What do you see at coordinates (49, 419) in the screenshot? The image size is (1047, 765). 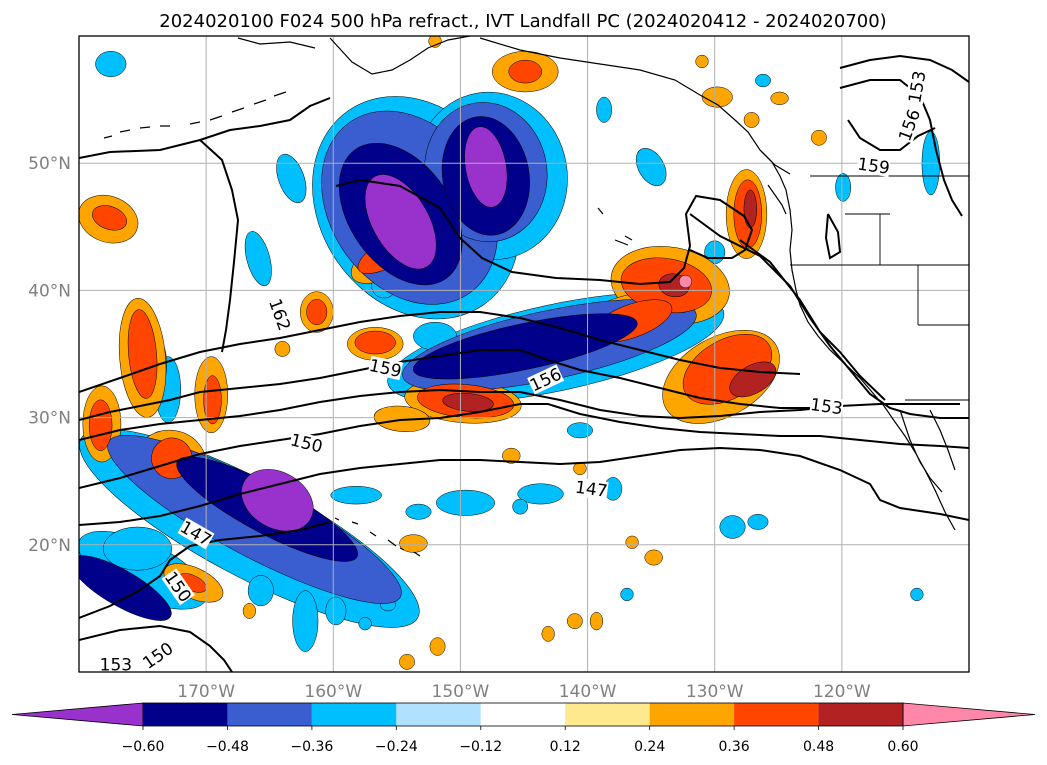 I see `y-tick-label-1: 30°N` at bounding box center [49, 419].